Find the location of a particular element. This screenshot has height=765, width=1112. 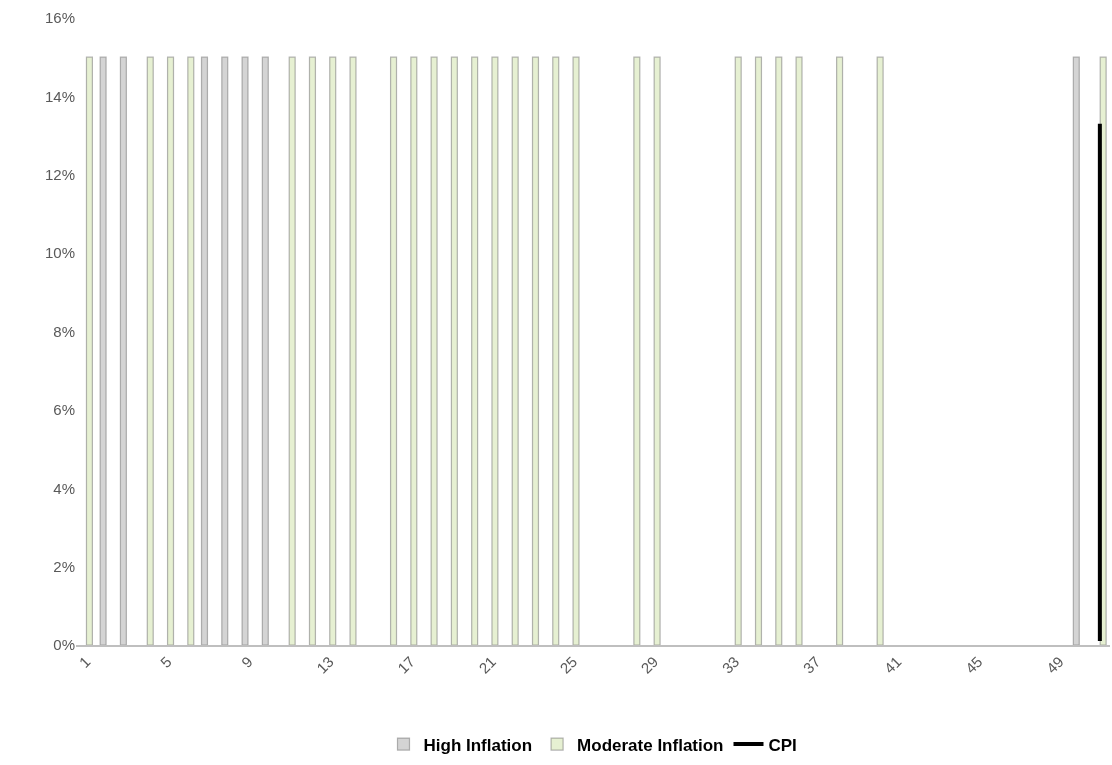

x-tick-label: 37 is located at coordinates (811, 664).